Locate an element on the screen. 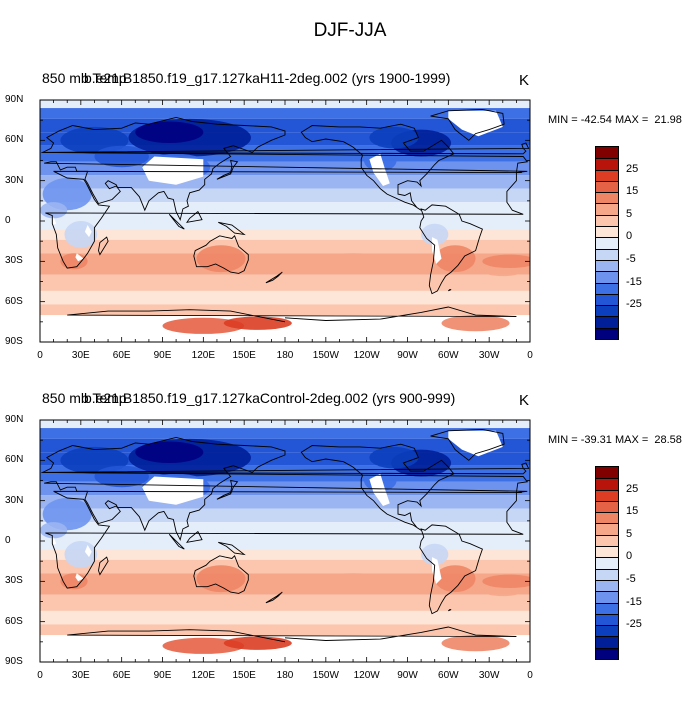 The height and width of the screenshot is (718, 700). lat-tick-label: 90S is located at coordinates (14, 341).